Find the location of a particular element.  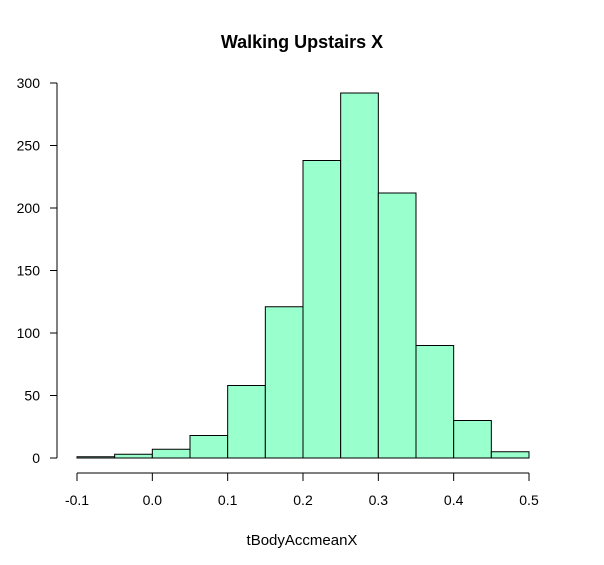

y-tick-label: 0 is located at coordinates (36, 458).